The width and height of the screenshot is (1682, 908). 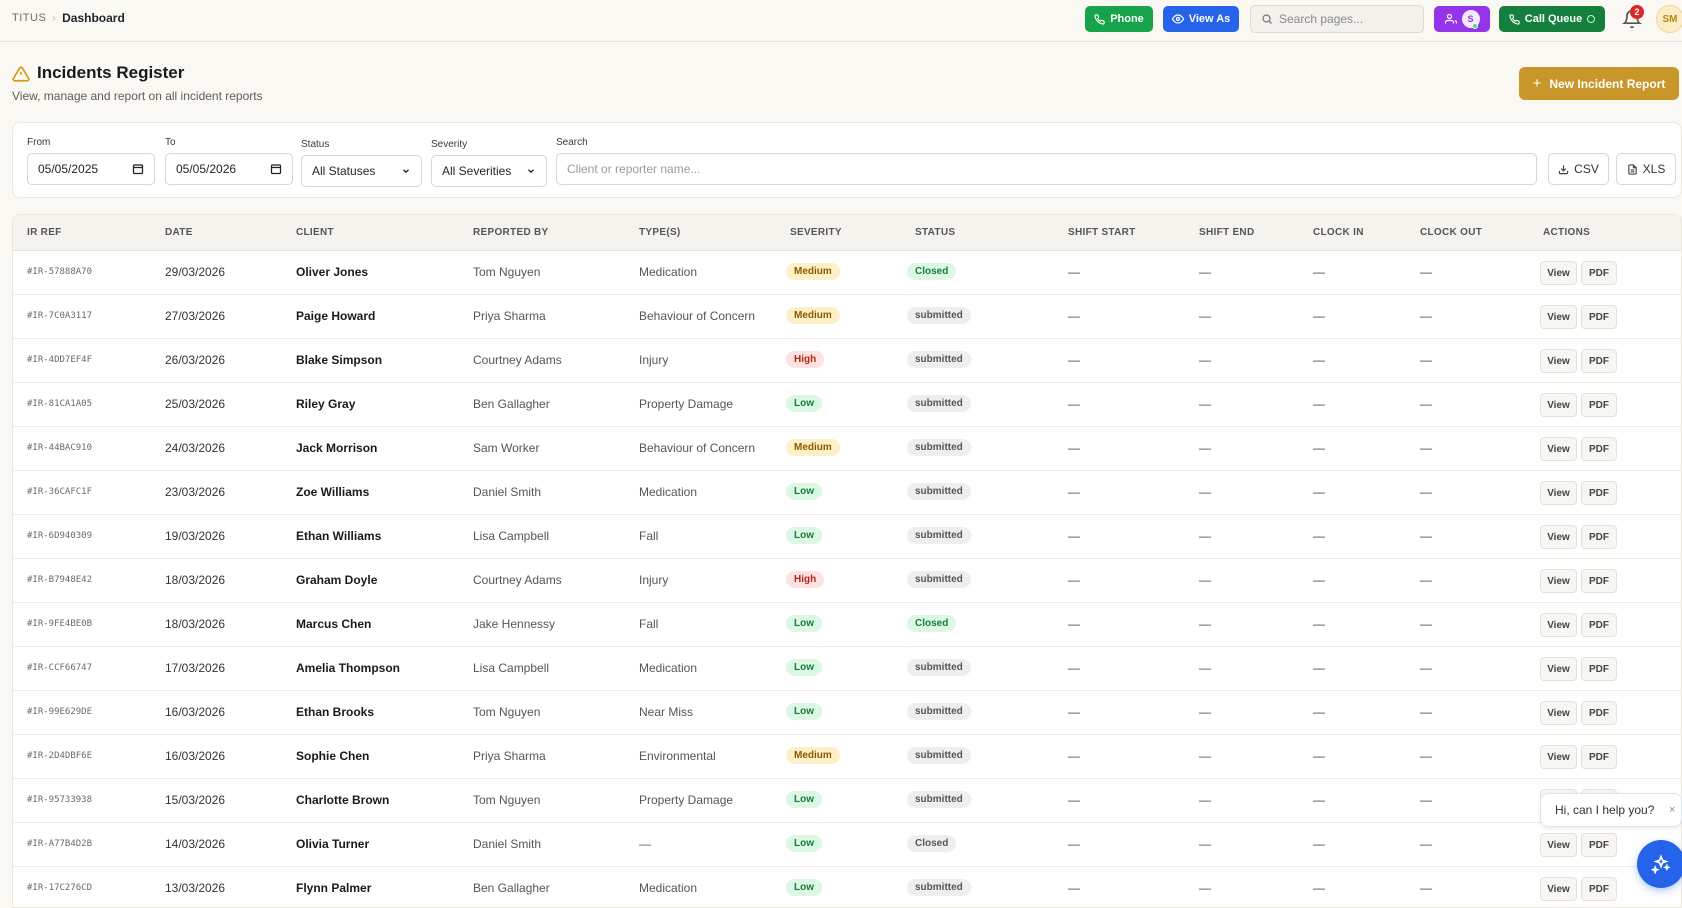 What do you see at coordinates (514, 624) in the screenshot?
I see `reported-by-cell: Jake Hennessy` at bounding box center [514, 624].